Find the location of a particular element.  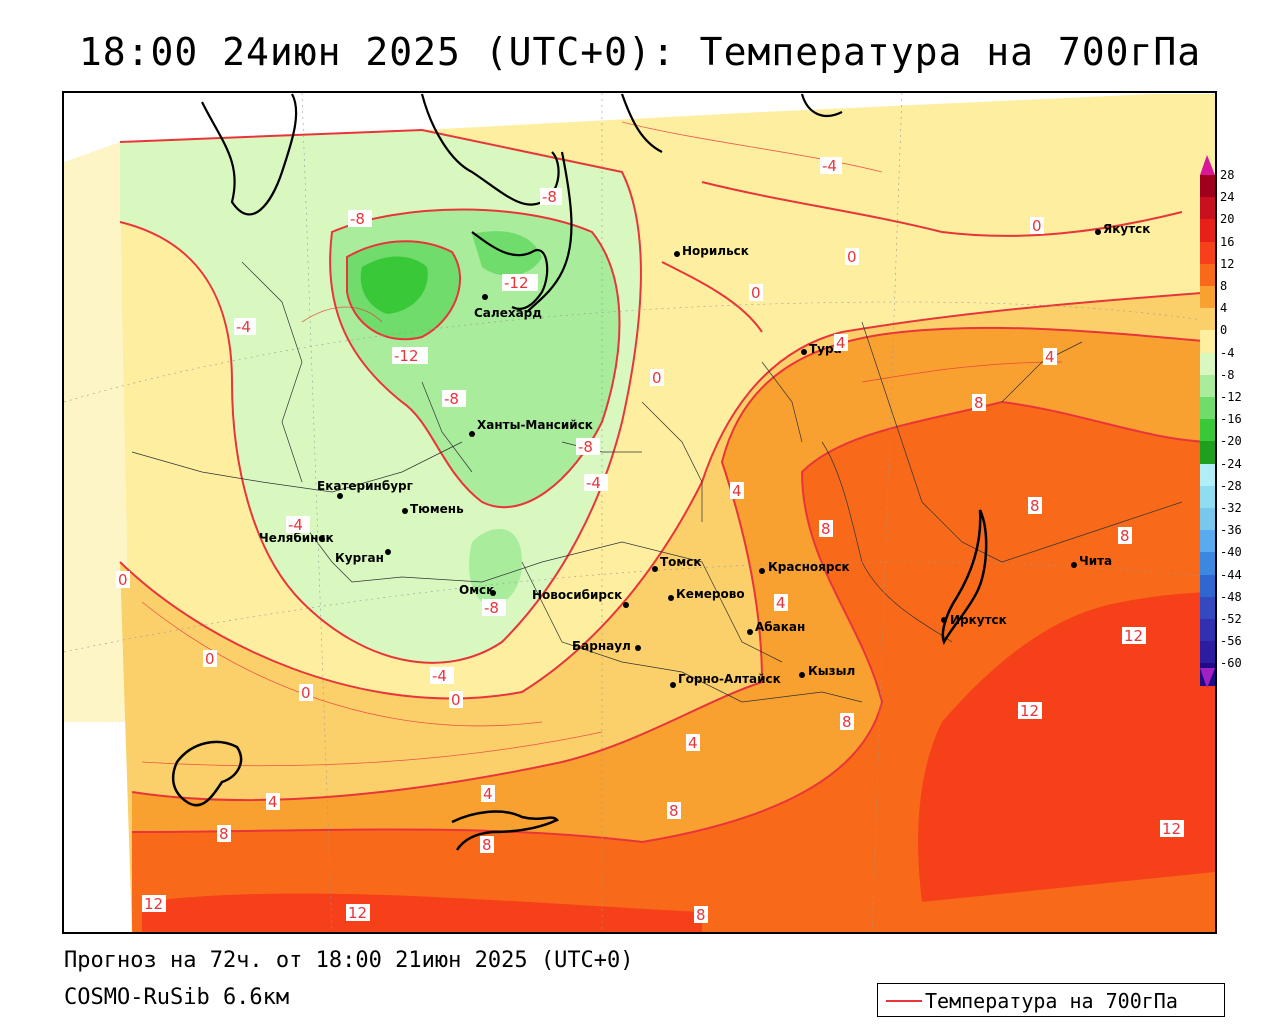

svg-text: Горно-Алтайск is located at coordinates (729, 679).